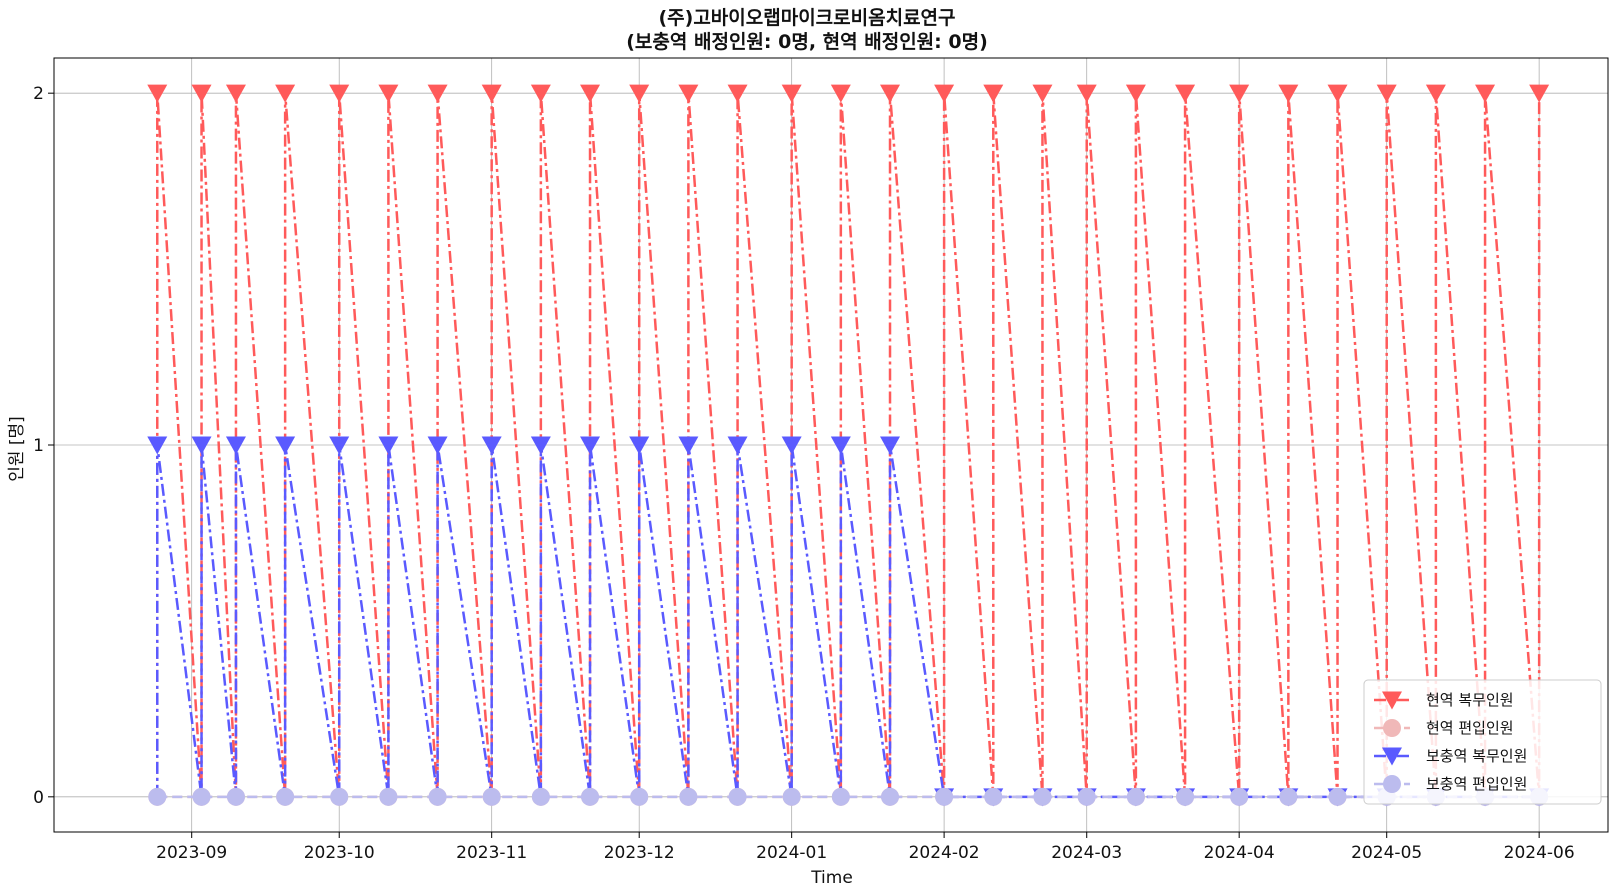  I want to click on x-tick-label: 2024-04, so click(1239, 853).